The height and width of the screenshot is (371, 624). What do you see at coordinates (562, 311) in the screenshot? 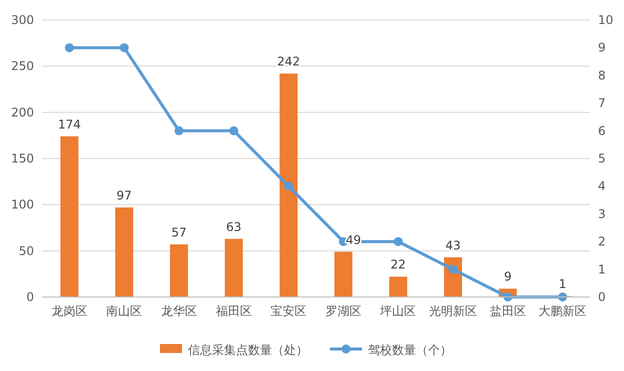
I see `x-tick-label: 大鹏新区` at bounding box center [562, 311].